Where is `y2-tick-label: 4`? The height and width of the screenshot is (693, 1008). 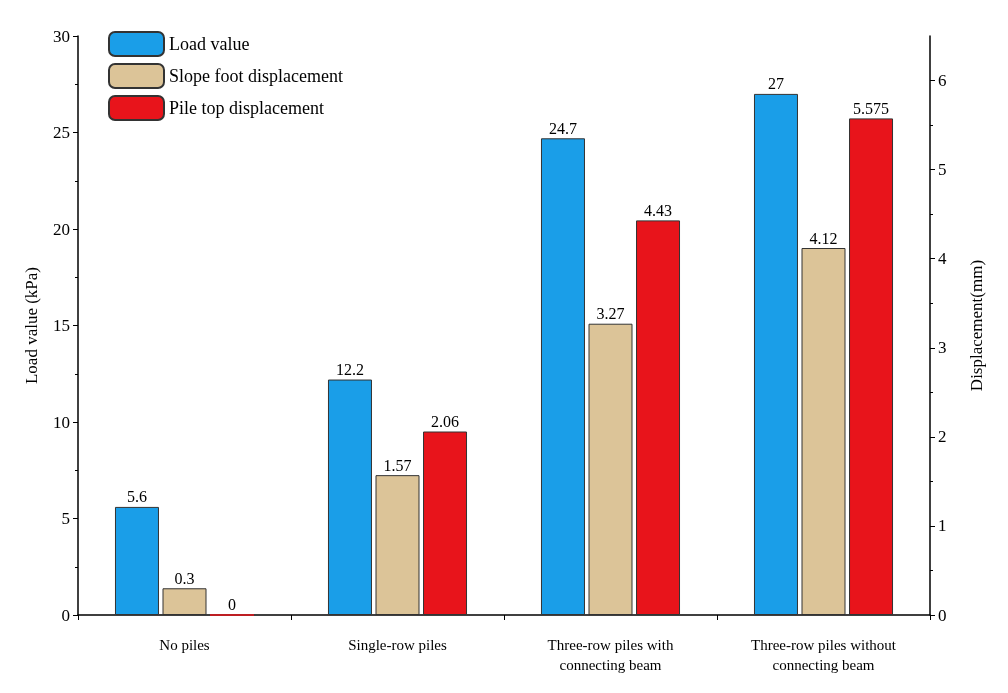 y2-tick-label: 4 is located at coordinates (942, 259).